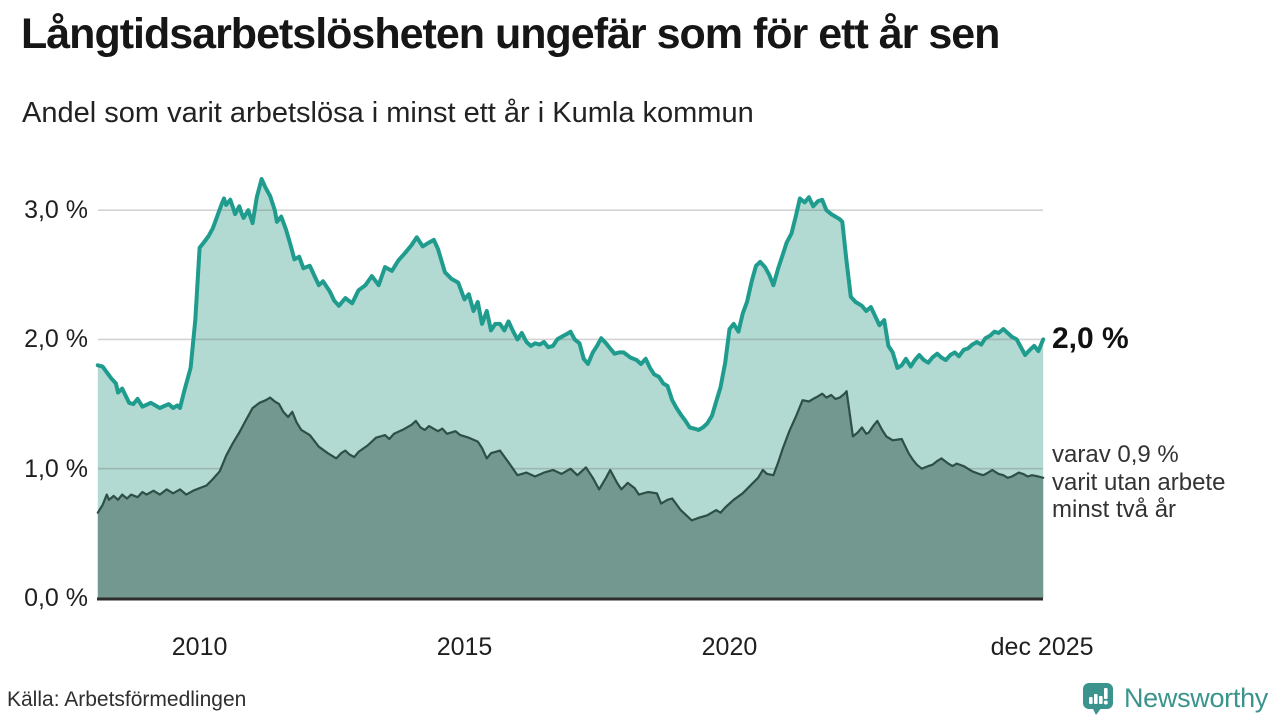 The image size is (1280, 720). What do you see at coordinates (1195, 697) in the screenshot?
I see `newsworthy-wordmark: Newsworthy` at bounding box center [1195, 697].